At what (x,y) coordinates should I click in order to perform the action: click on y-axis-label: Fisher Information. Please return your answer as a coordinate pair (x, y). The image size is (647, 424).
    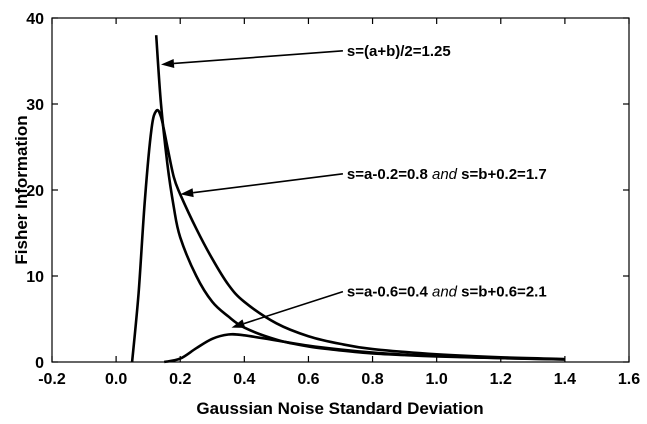
    Looking at the image, I should click on (21, 189).